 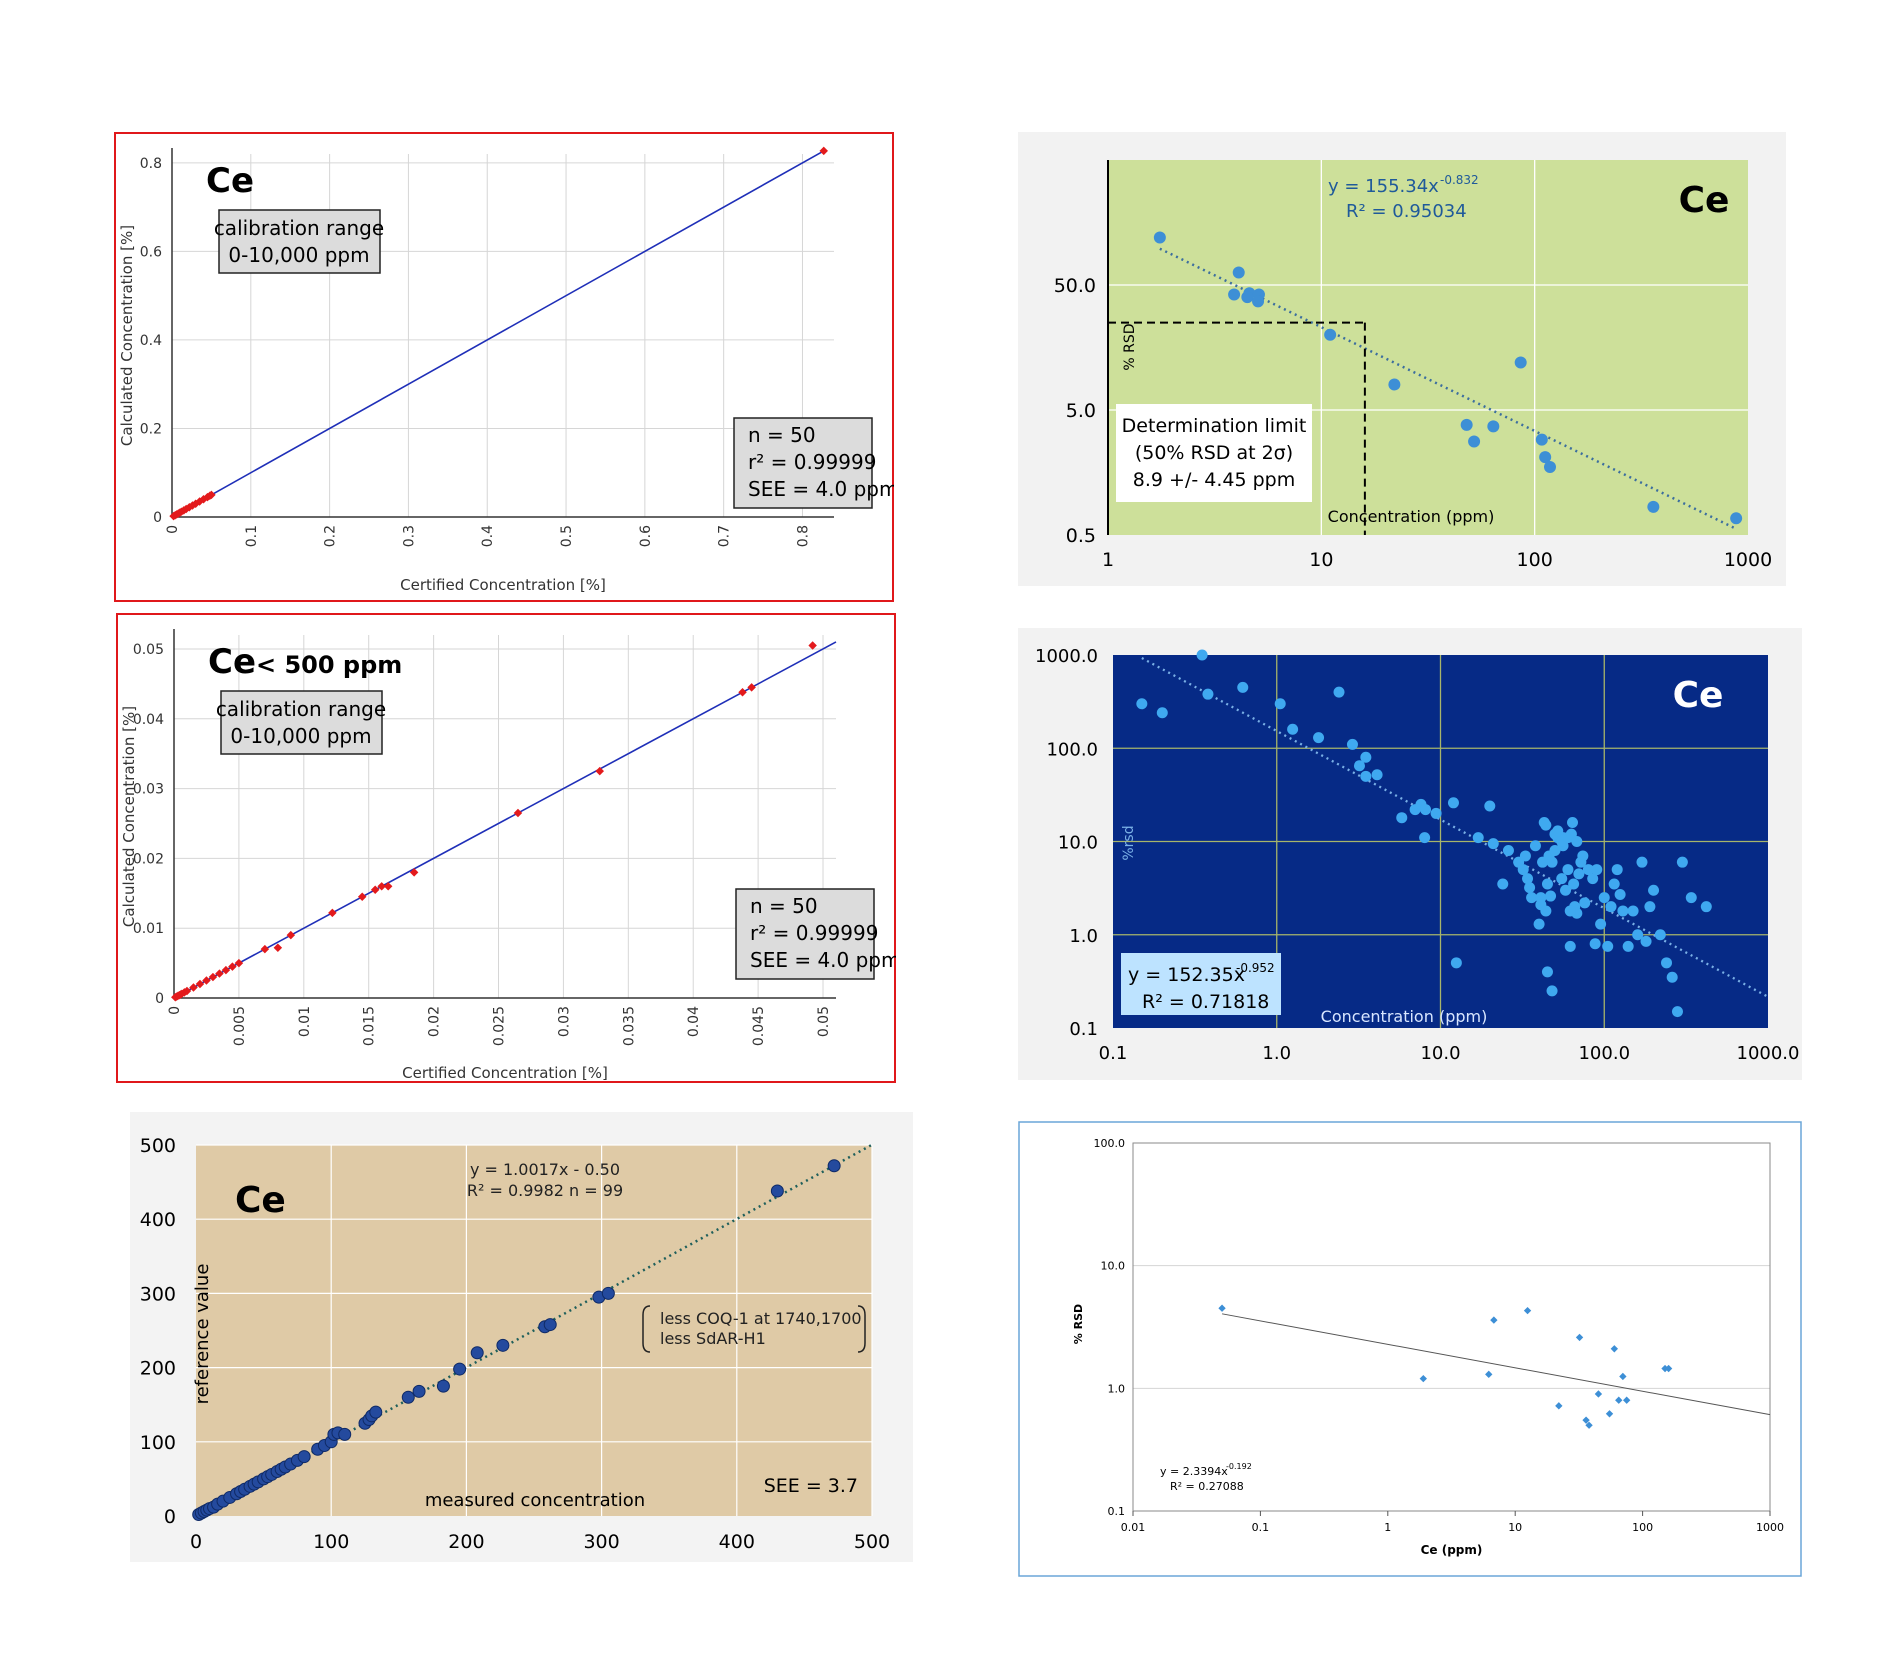 I want to click on y-tick-label: 0.6, so click(x=151, y=252).